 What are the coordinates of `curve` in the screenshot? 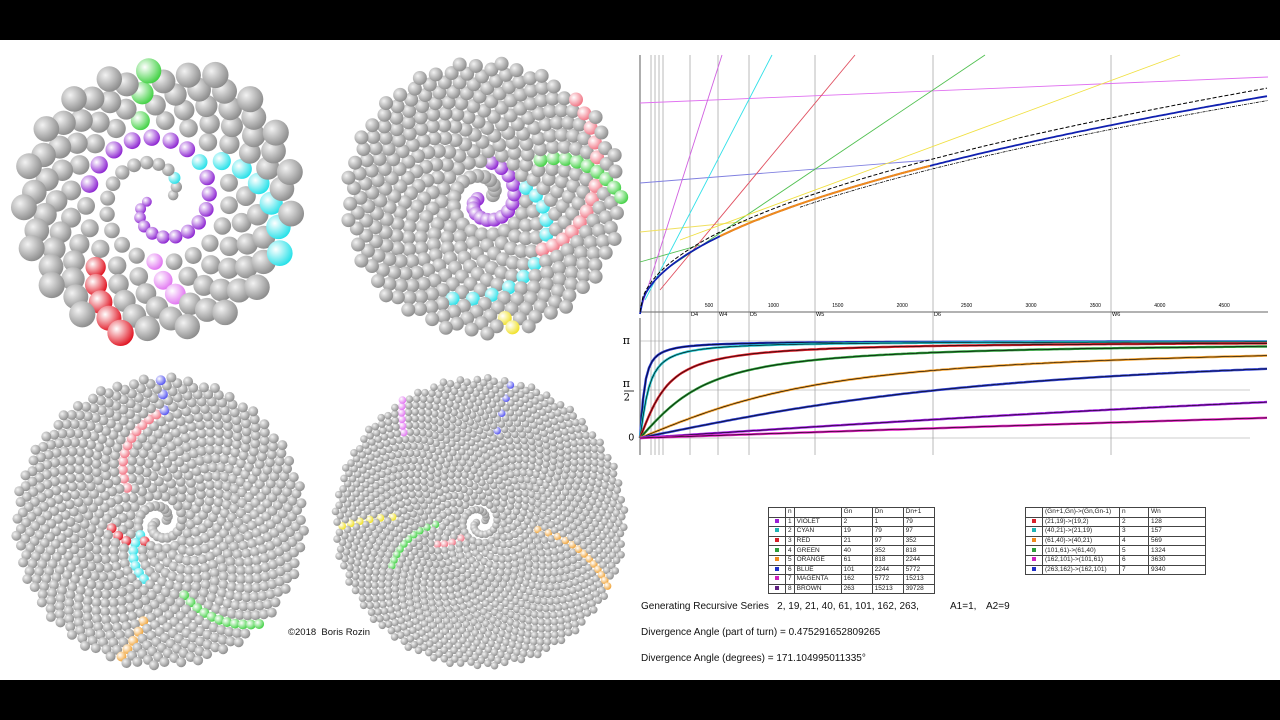 It's located at (953, 397).